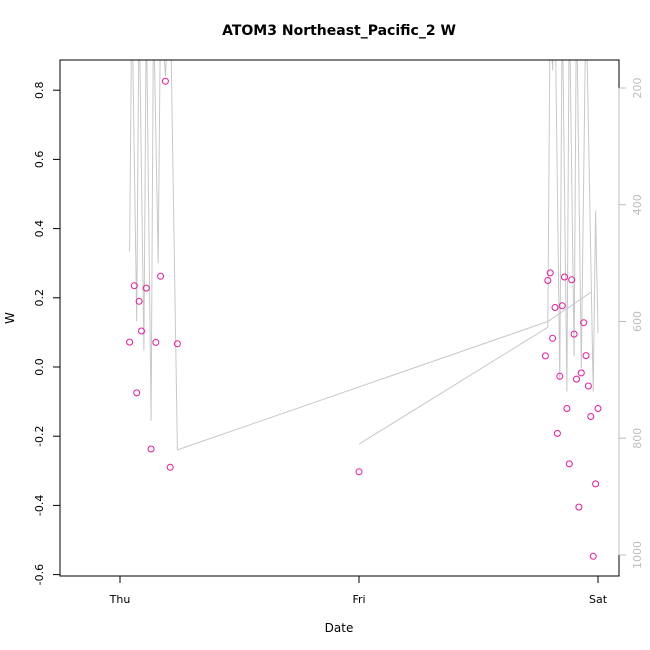 The image size is (650, 650). What do you see at coordinates (39, 367) in the screenshot?
I see `y-tick-label-3: 0.0` at bounding box center [39, 367].